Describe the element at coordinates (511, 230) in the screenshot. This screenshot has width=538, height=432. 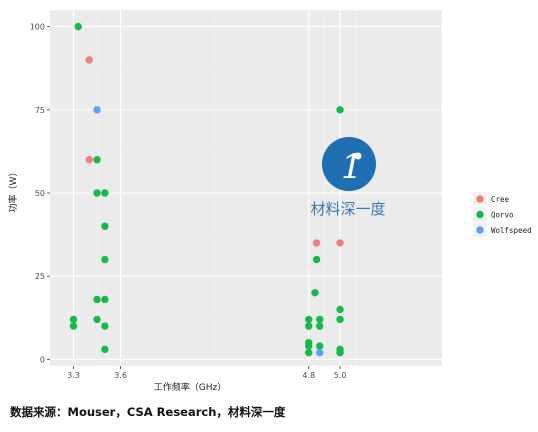
I see `legend-label-wolfspeed: Wolfspeed` at that location.